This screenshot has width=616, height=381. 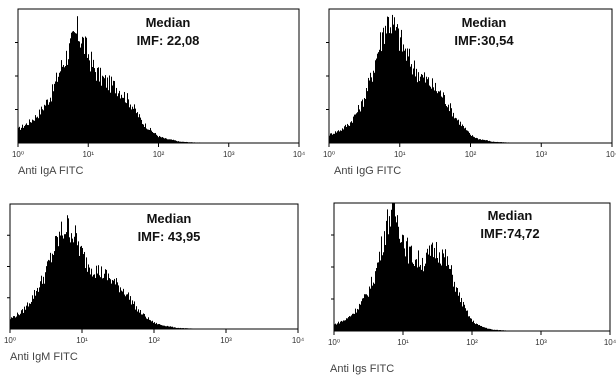 What do you see at coordinates (154, 340) in the screenshot?
I see `x-tick-label: 10²` at bounding box center [154, 340].